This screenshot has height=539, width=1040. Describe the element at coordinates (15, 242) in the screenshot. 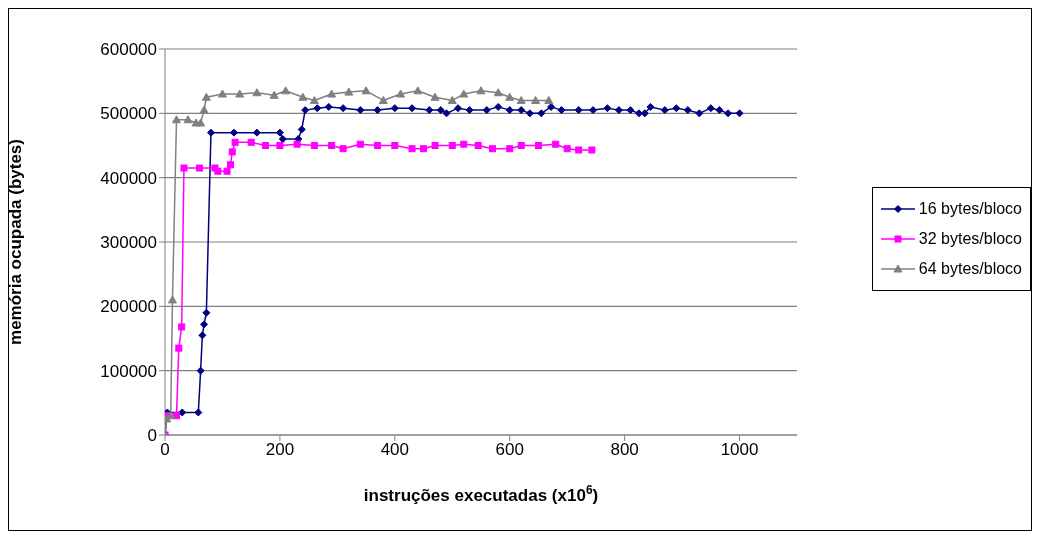

I see `y-axis-title: memória ocupada (bytes)` at that location.